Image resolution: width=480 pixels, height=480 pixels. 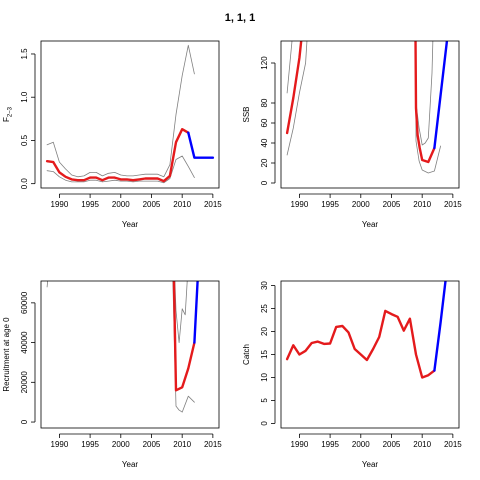 What do you see at coordinates (152, 444) in the screenshot?
I see `chart-recruitment-x-tick-label: 2005` at bounding box center [152, 444].